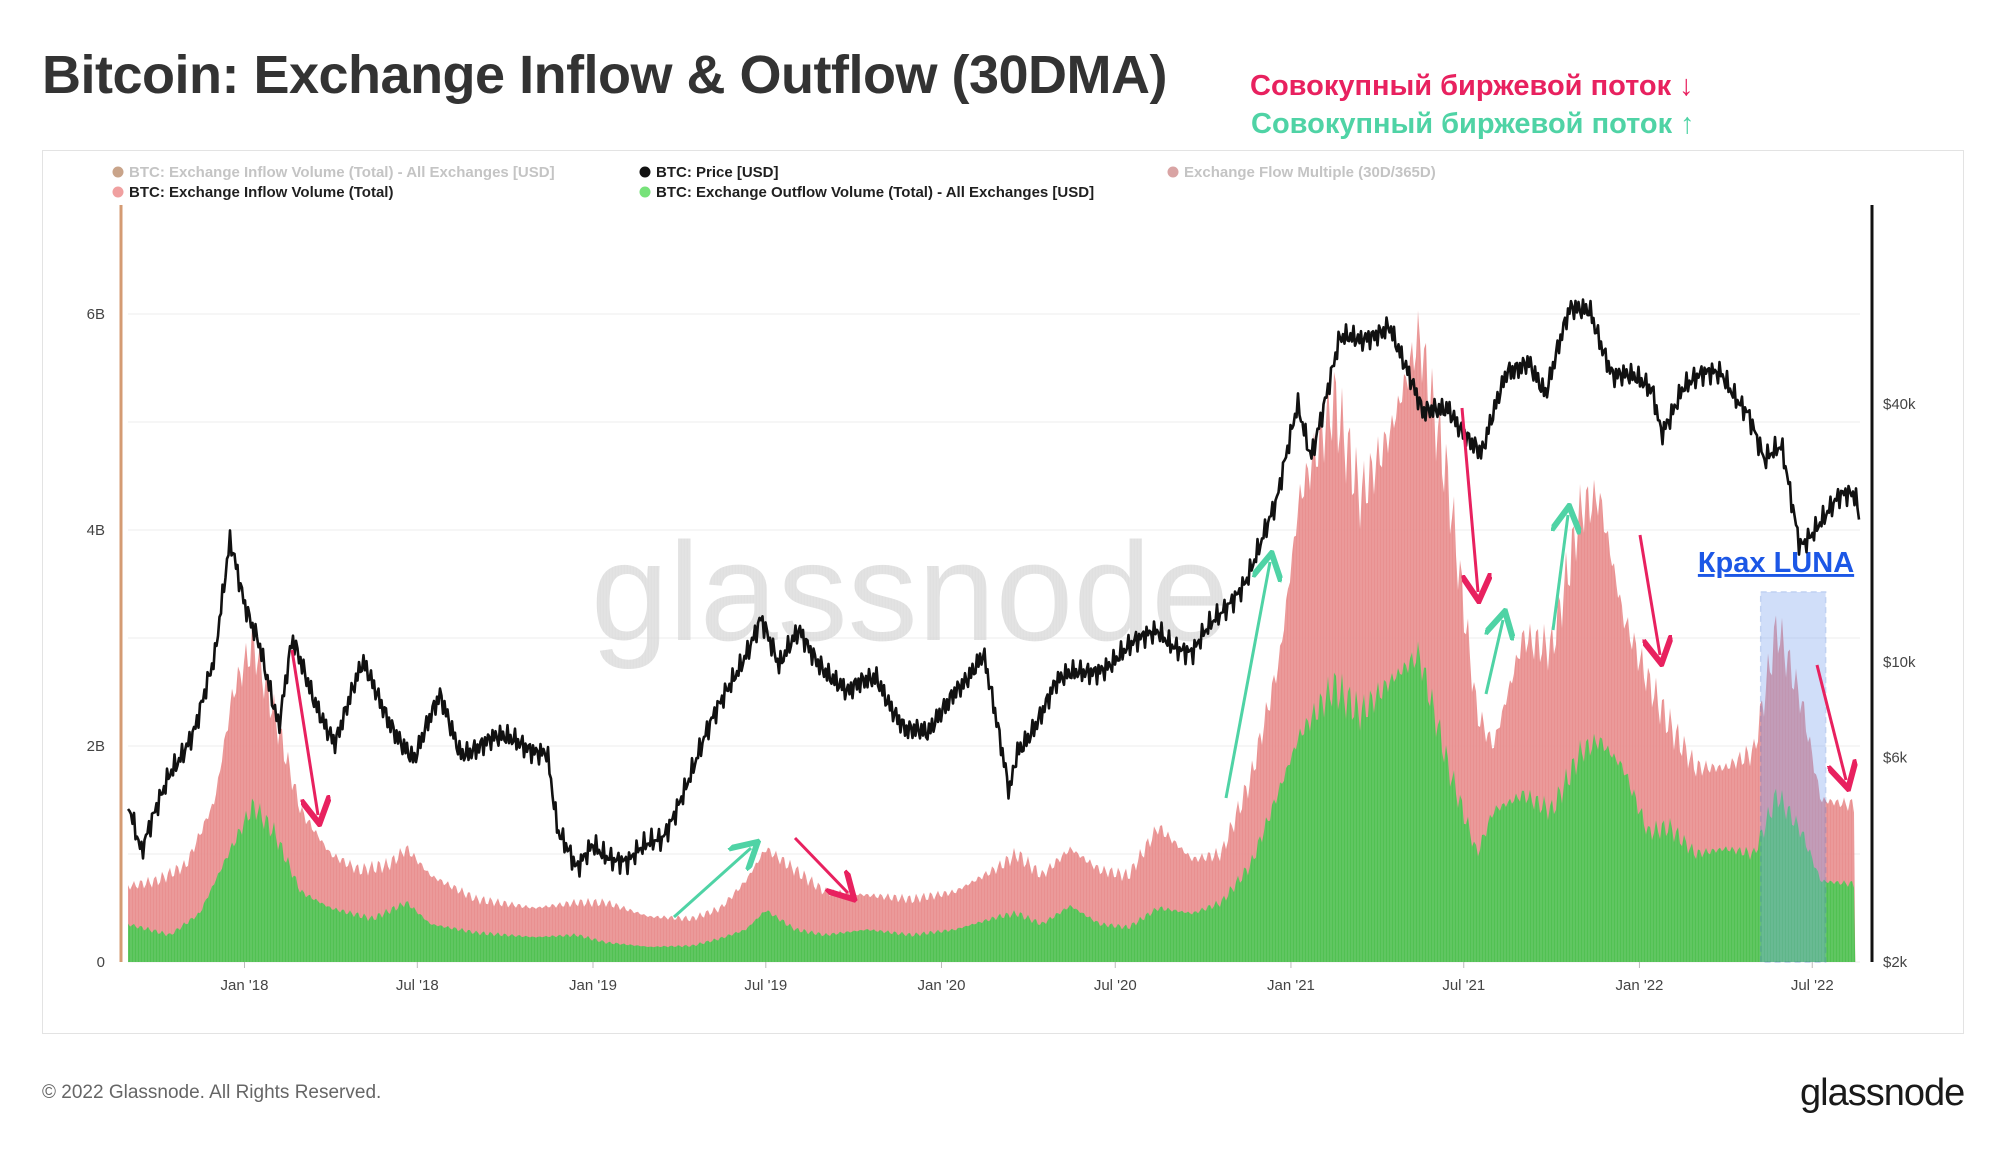  What do you see at coordinates (1899, 662) in the screenshot?
I see `right-axis-tick: $10k` at bounding box center [1899, 662].